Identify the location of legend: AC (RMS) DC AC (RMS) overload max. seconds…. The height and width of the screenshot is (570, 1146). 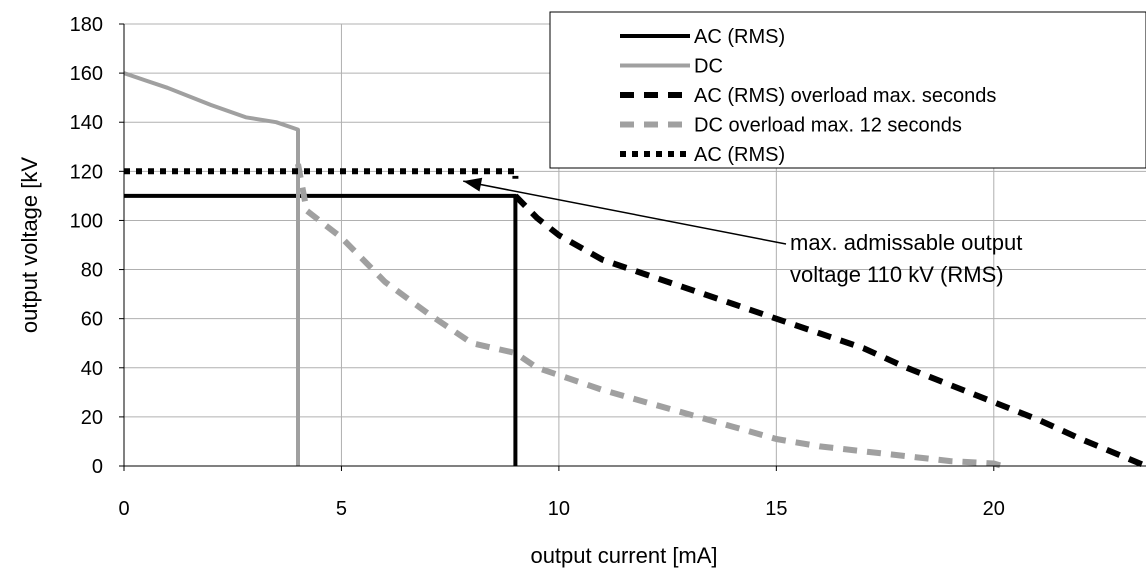
(847, 90).